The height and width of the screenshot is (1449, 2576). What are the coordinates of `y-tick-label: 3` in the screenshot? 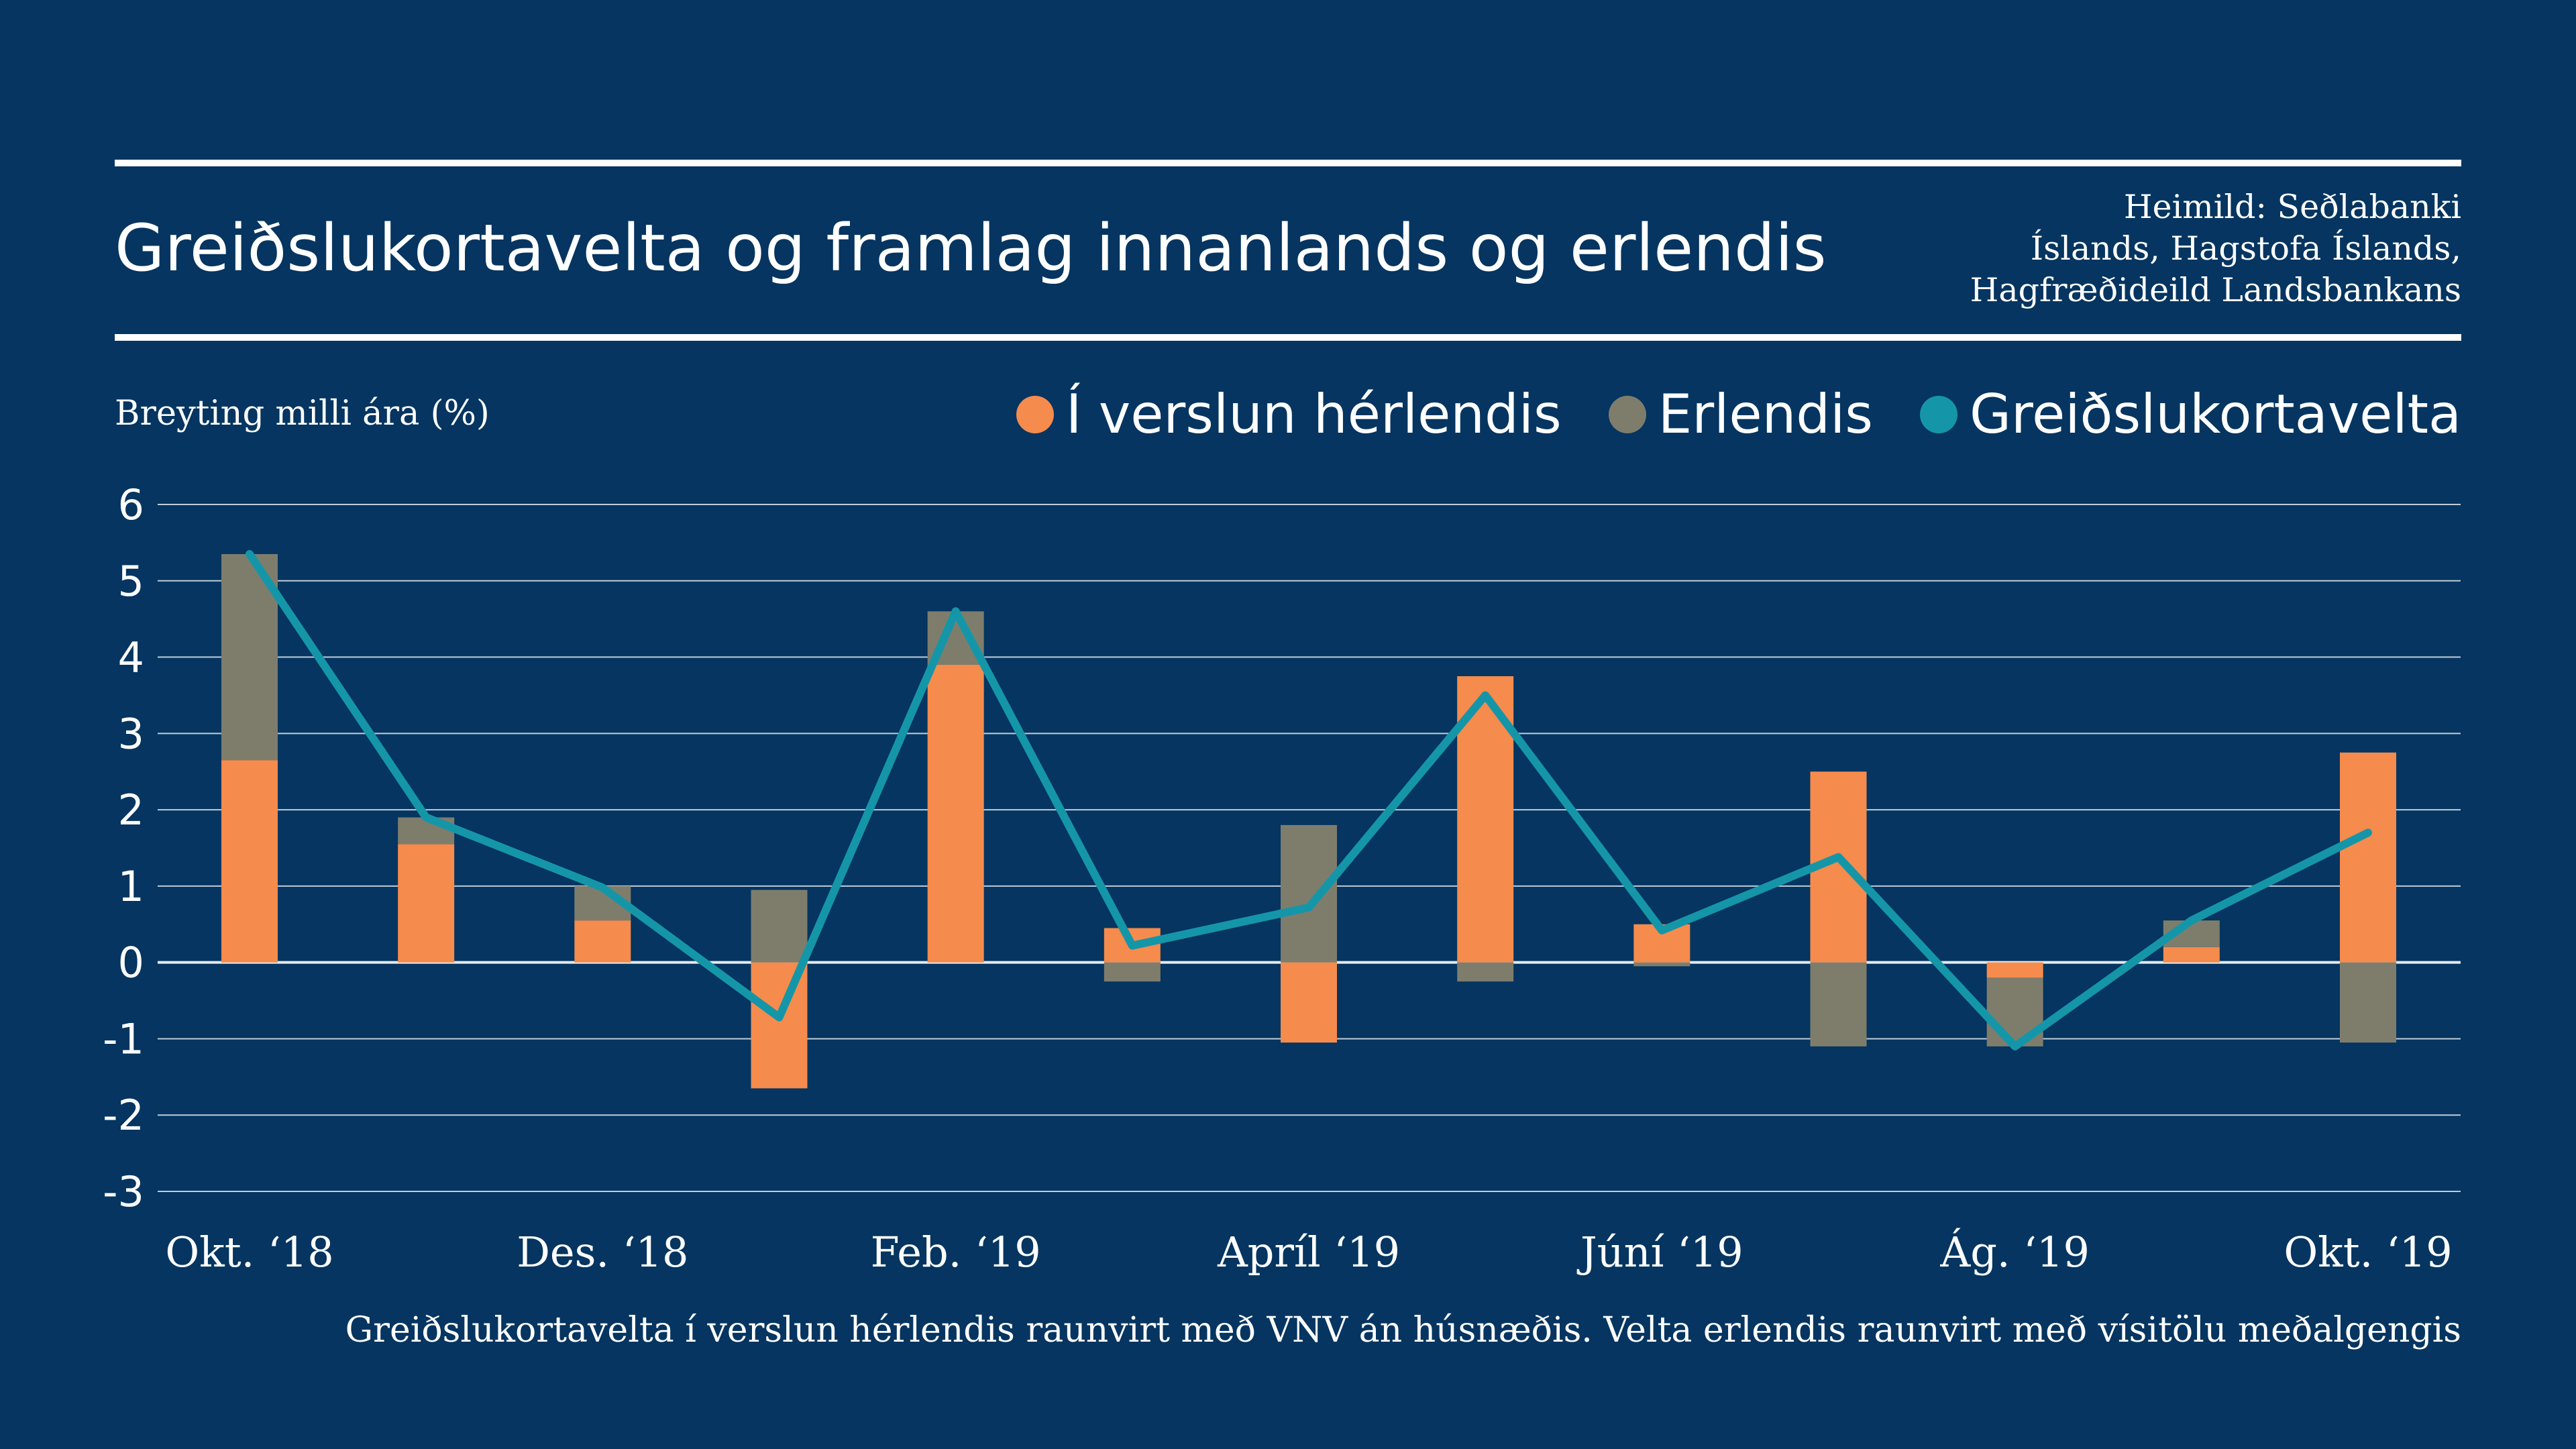 It's located at (131, 733).